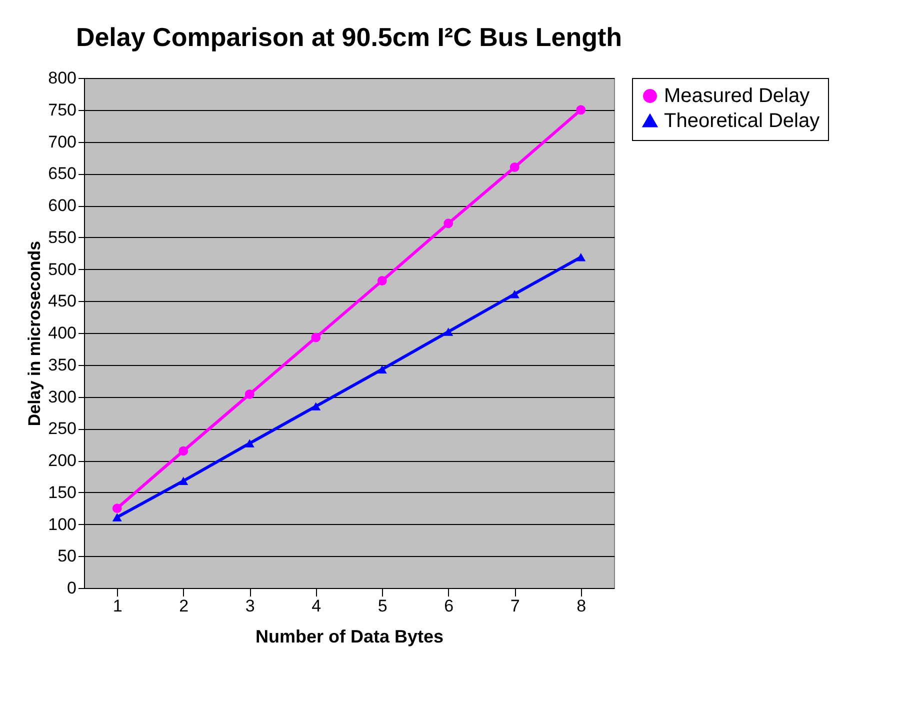  Describe the element at coordinates (62, 492) in the screenshot. I see `y-tick-label: 150` at that location.